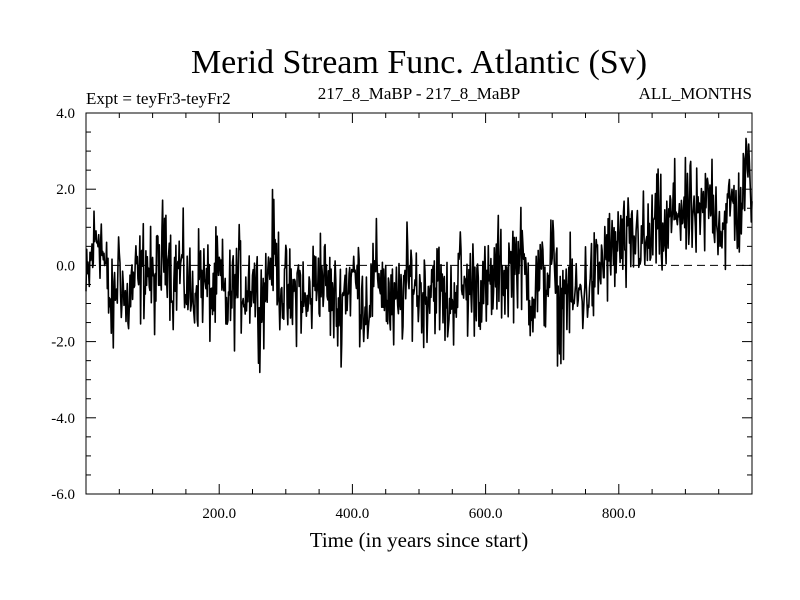  What do you see at coordinates (65, 266) in the screenshot?
I see `y-tick-label: 0.0` at bounding box center [65, 266].